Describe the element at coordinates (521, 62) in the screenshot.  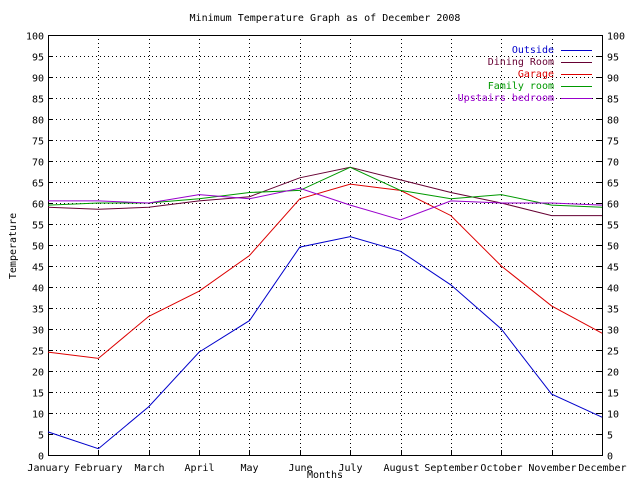
I see `legend-label: Dining Room` at that location.